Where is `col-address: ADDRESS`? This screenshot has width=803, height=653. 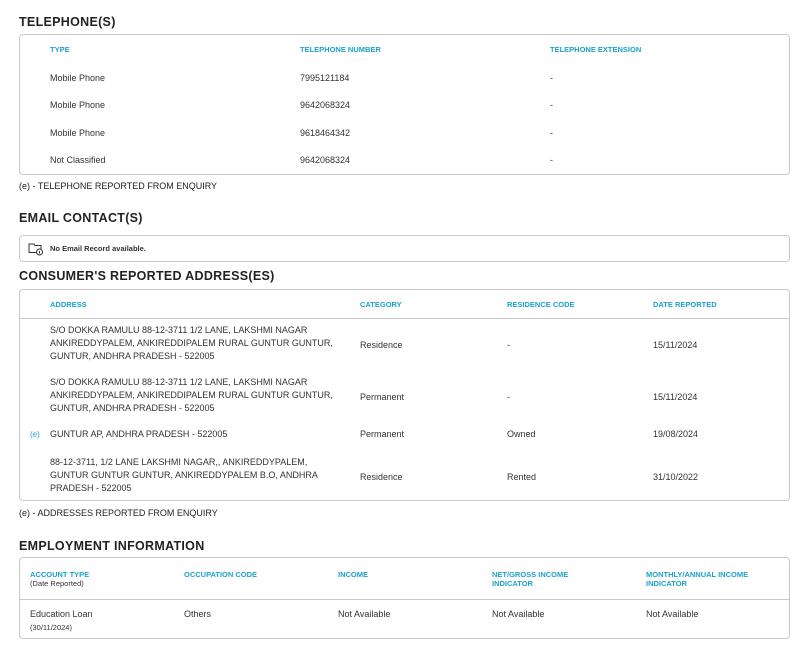
col-address: ADDRESS is located at coordinates (68, 304).